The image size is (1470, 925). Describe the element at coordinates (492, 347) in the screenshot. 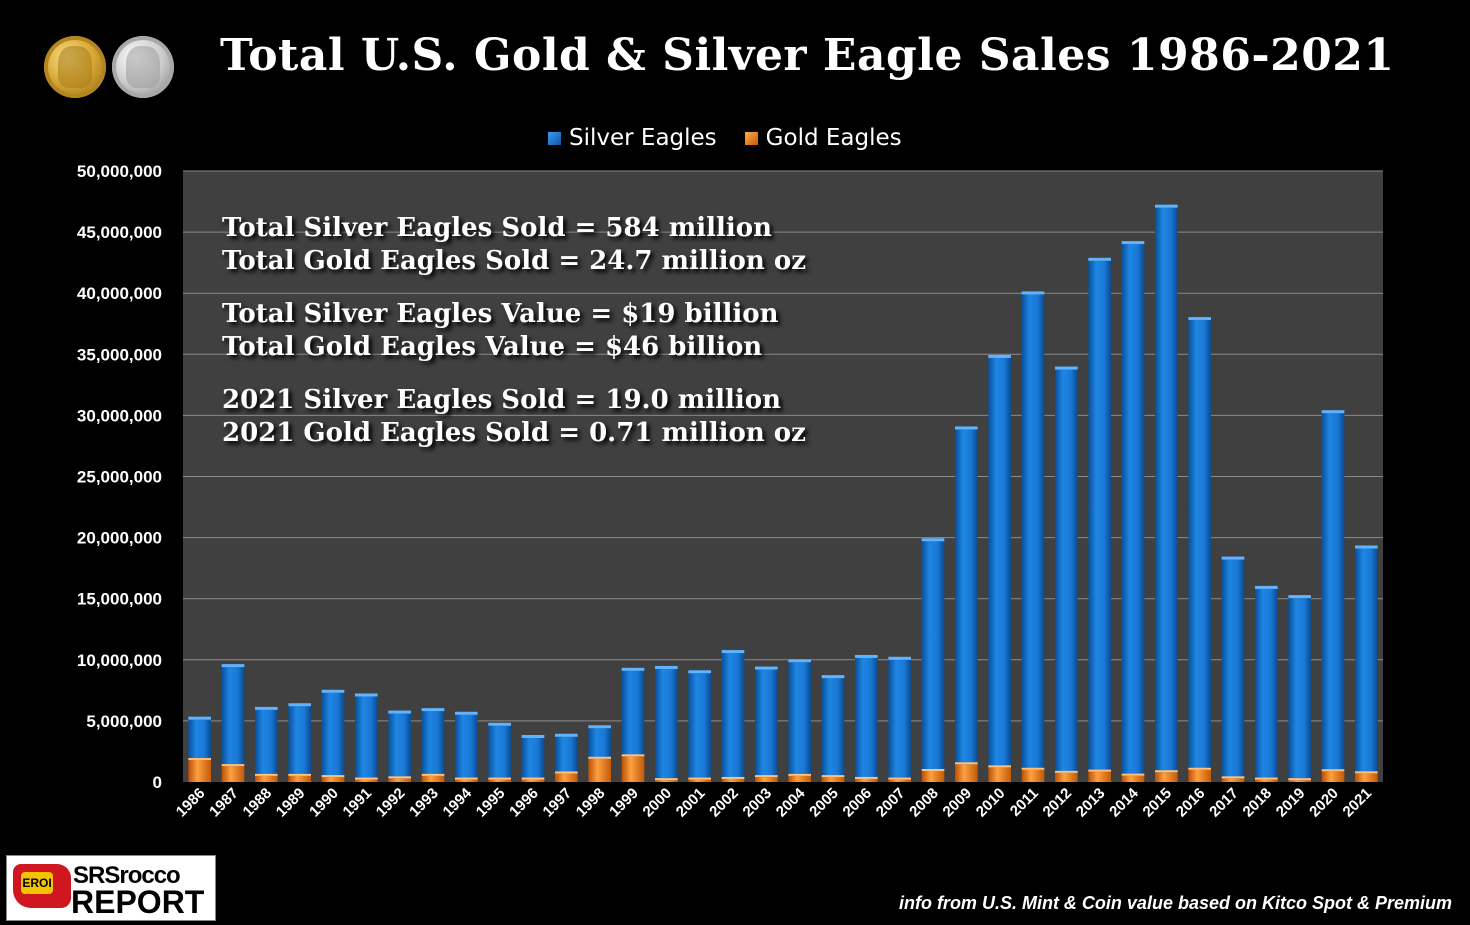

I see `annotation-total-gold-value: Total Gold Eagles Value = $46 billion` at that location.